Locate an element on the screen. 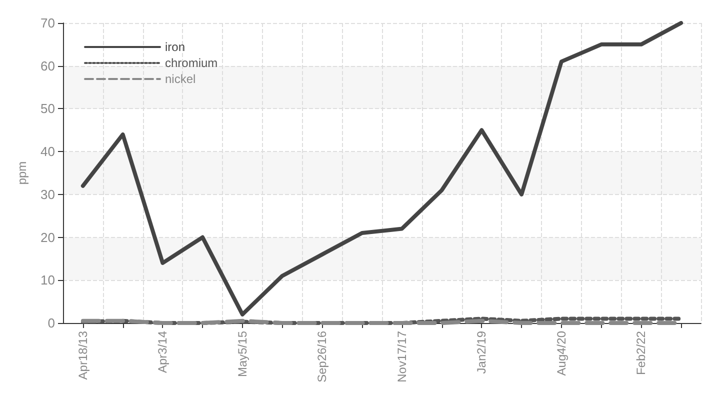 This screenshot has width=719, height=409. x-tick-label: Sep26/16 is located at coordinates (322, 356).